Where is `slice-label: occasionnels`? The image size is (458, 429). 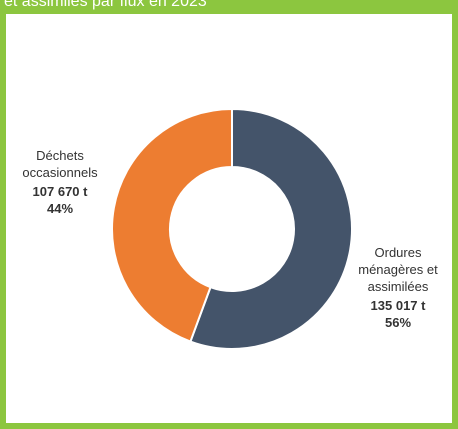
slice-label: occasionnels is located at coordinates (60, 172).